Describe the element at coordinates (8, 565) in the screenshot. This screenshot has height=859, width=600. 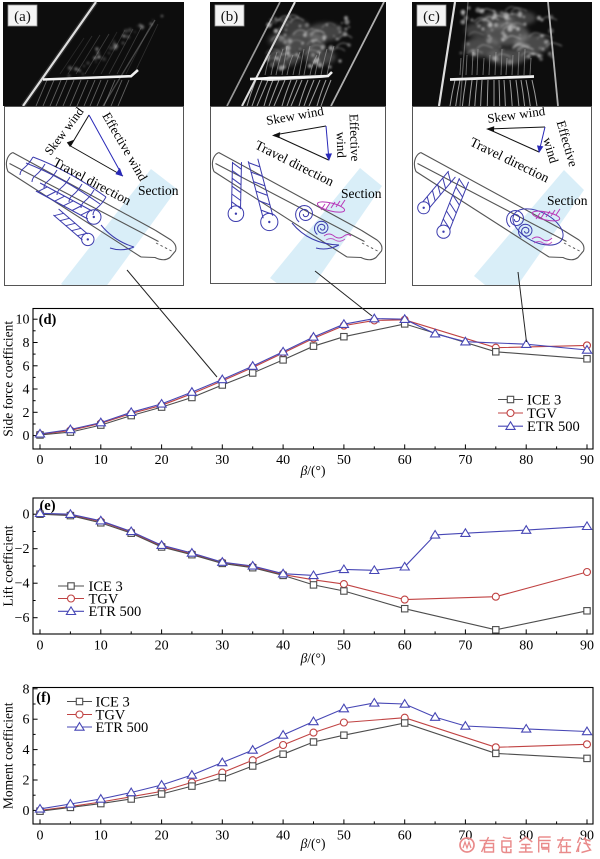
I see `svg-text: Lift coefficient` at that location.